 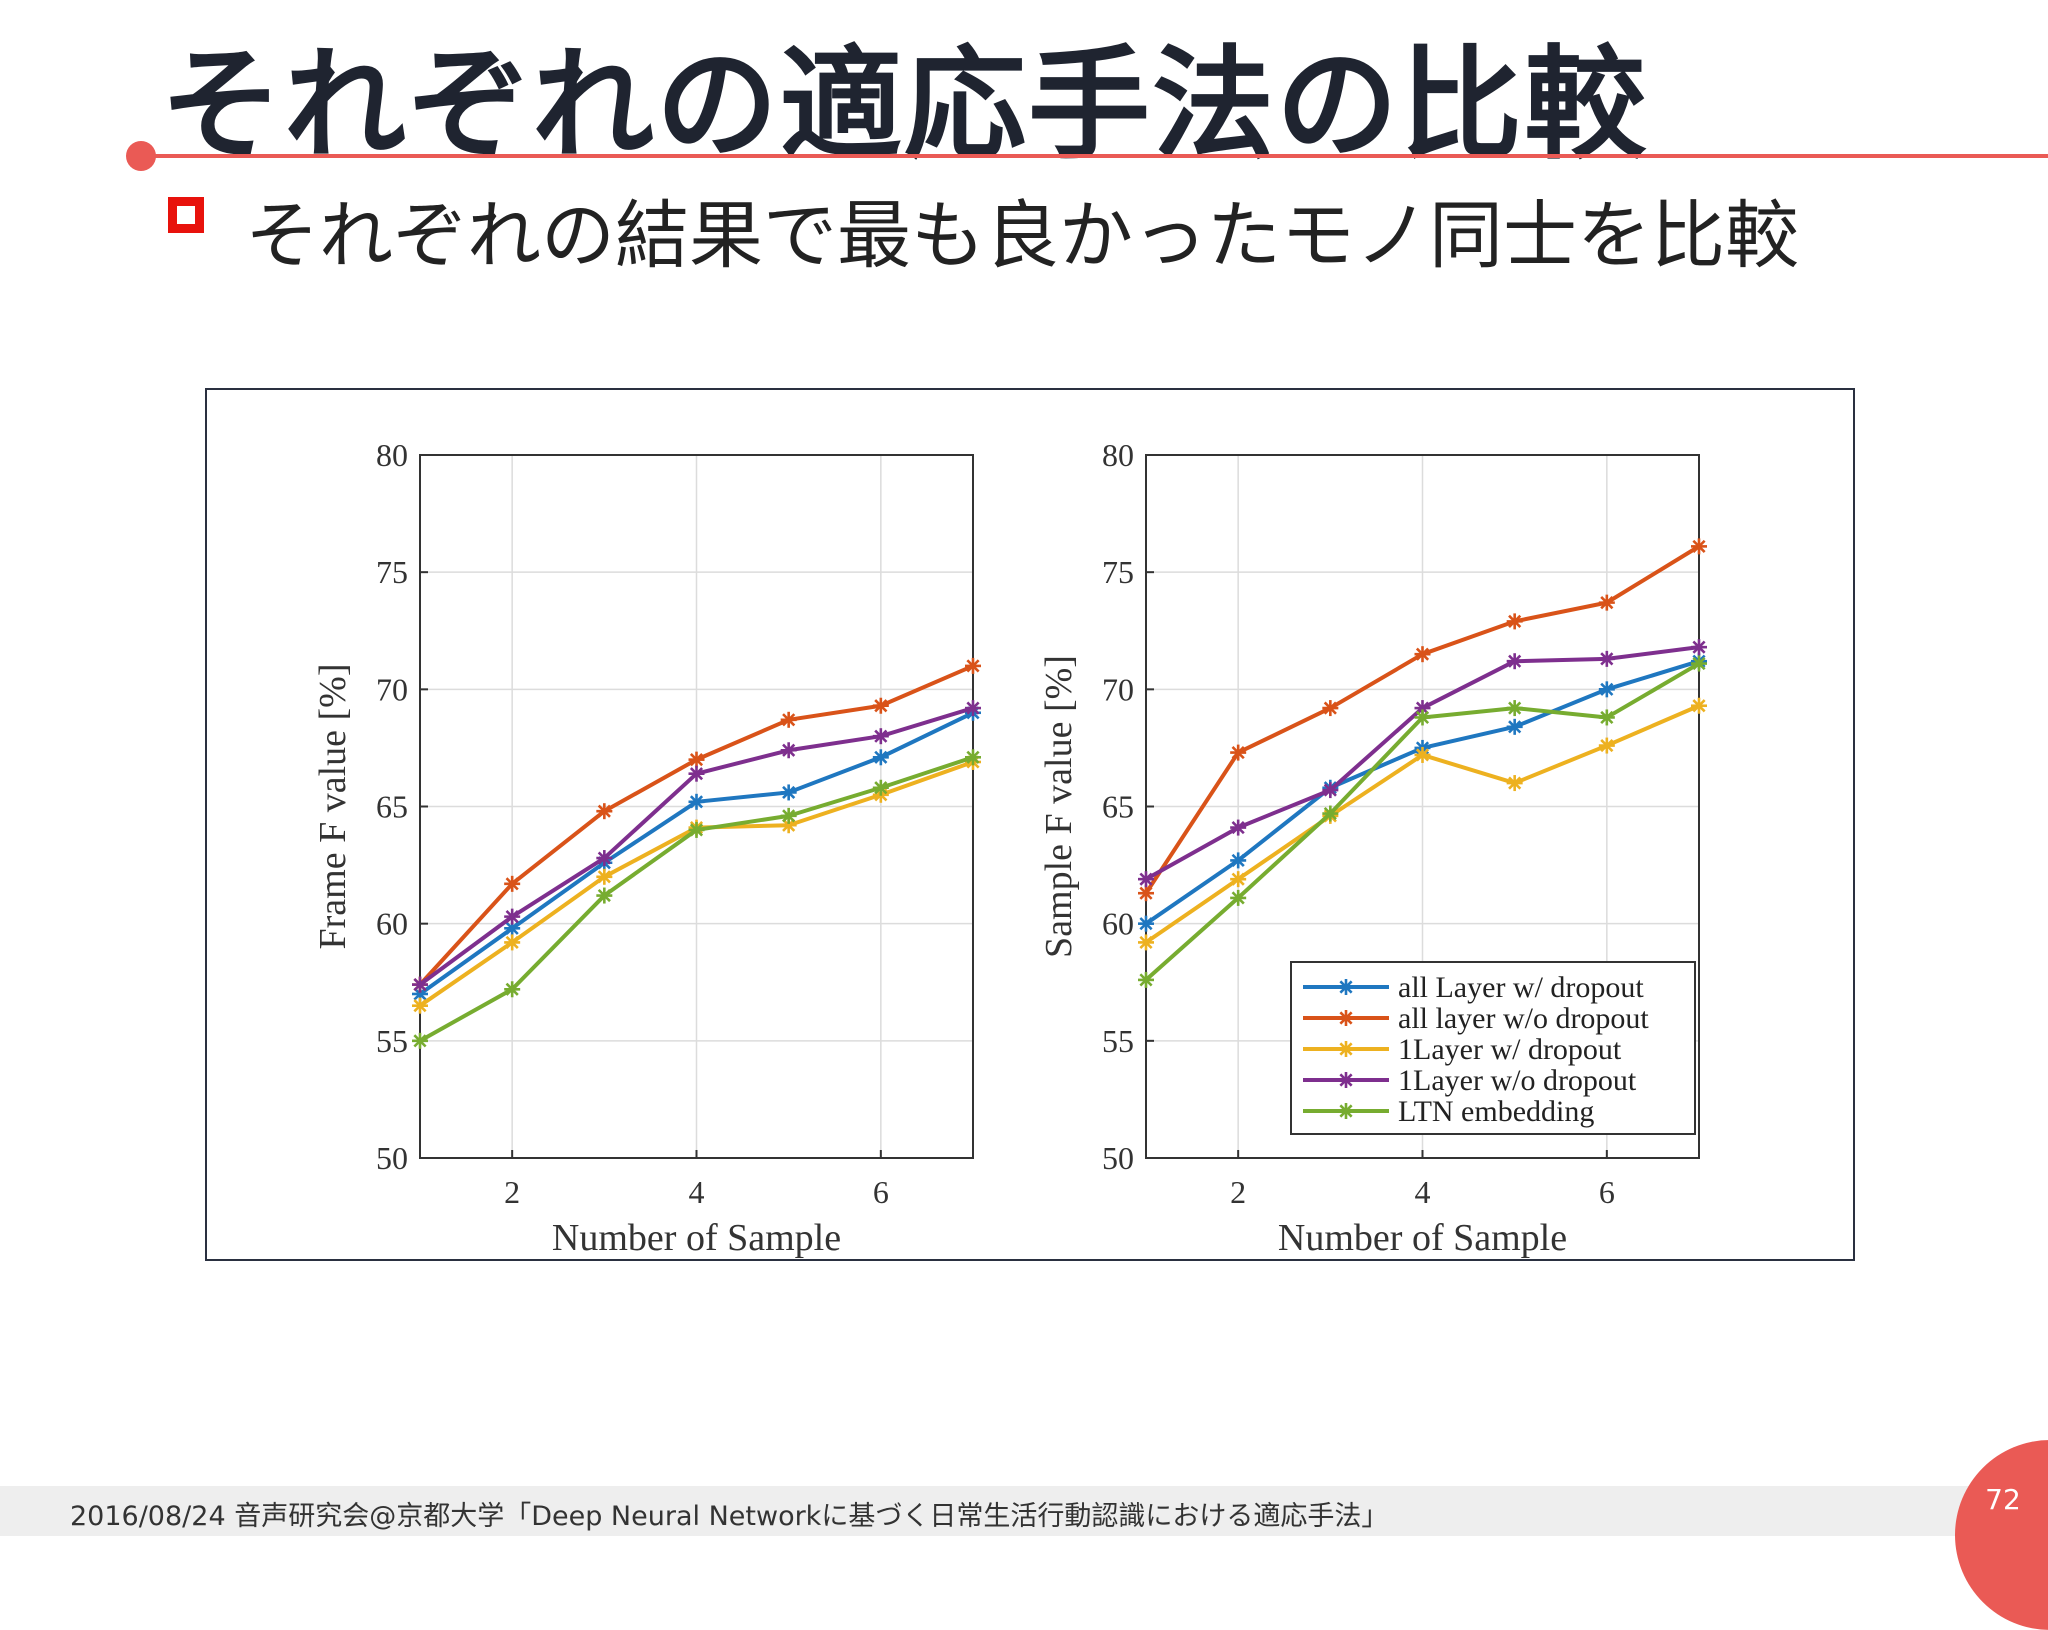 I want to click on legend-item: all layer w/o dropout, so click(x=1476, y=1018).